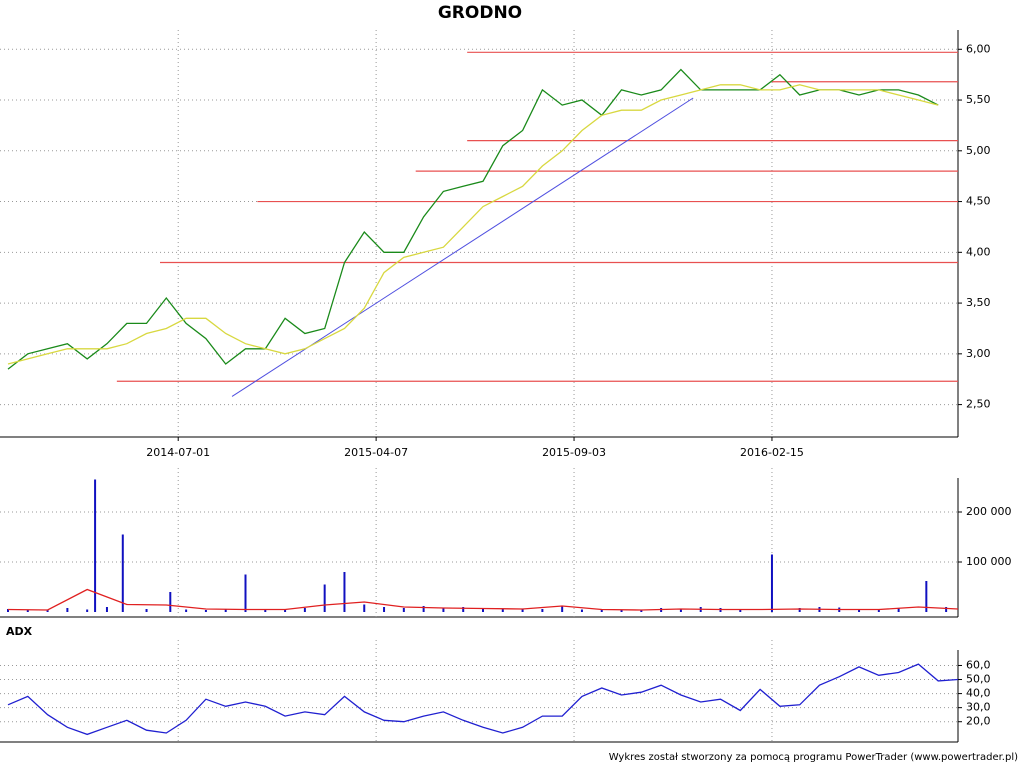 The width and height of the screenshot is (1024, 768). I want to click on y-tick-label: 3,50, so click(978, 302).